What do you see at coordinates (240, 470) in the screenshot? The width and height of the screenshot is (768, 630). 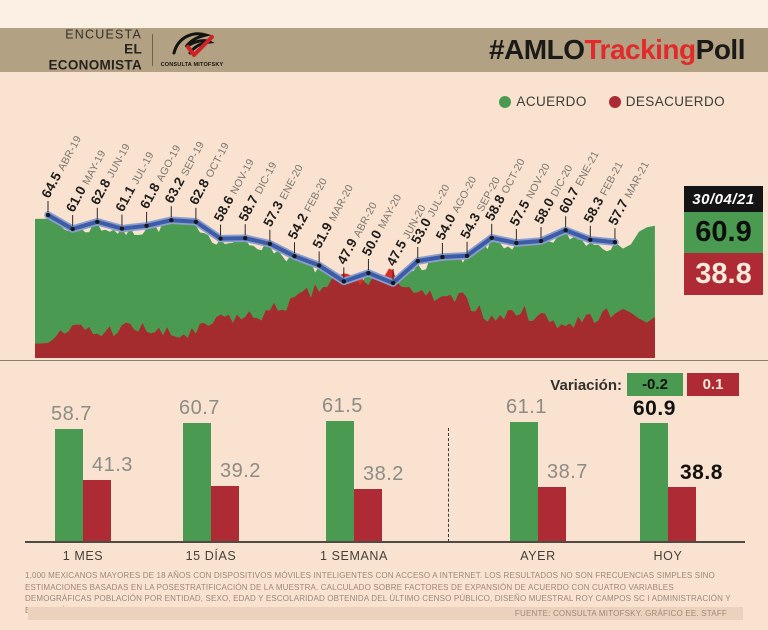 I see `bar-disagree-value: 39.2` at bounding box center [240, 470].